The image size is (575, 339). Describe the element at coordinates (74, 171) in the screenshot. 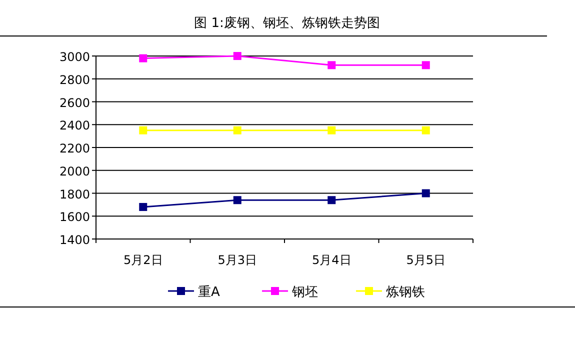

I see `y-tick-label: 2000` at that location.